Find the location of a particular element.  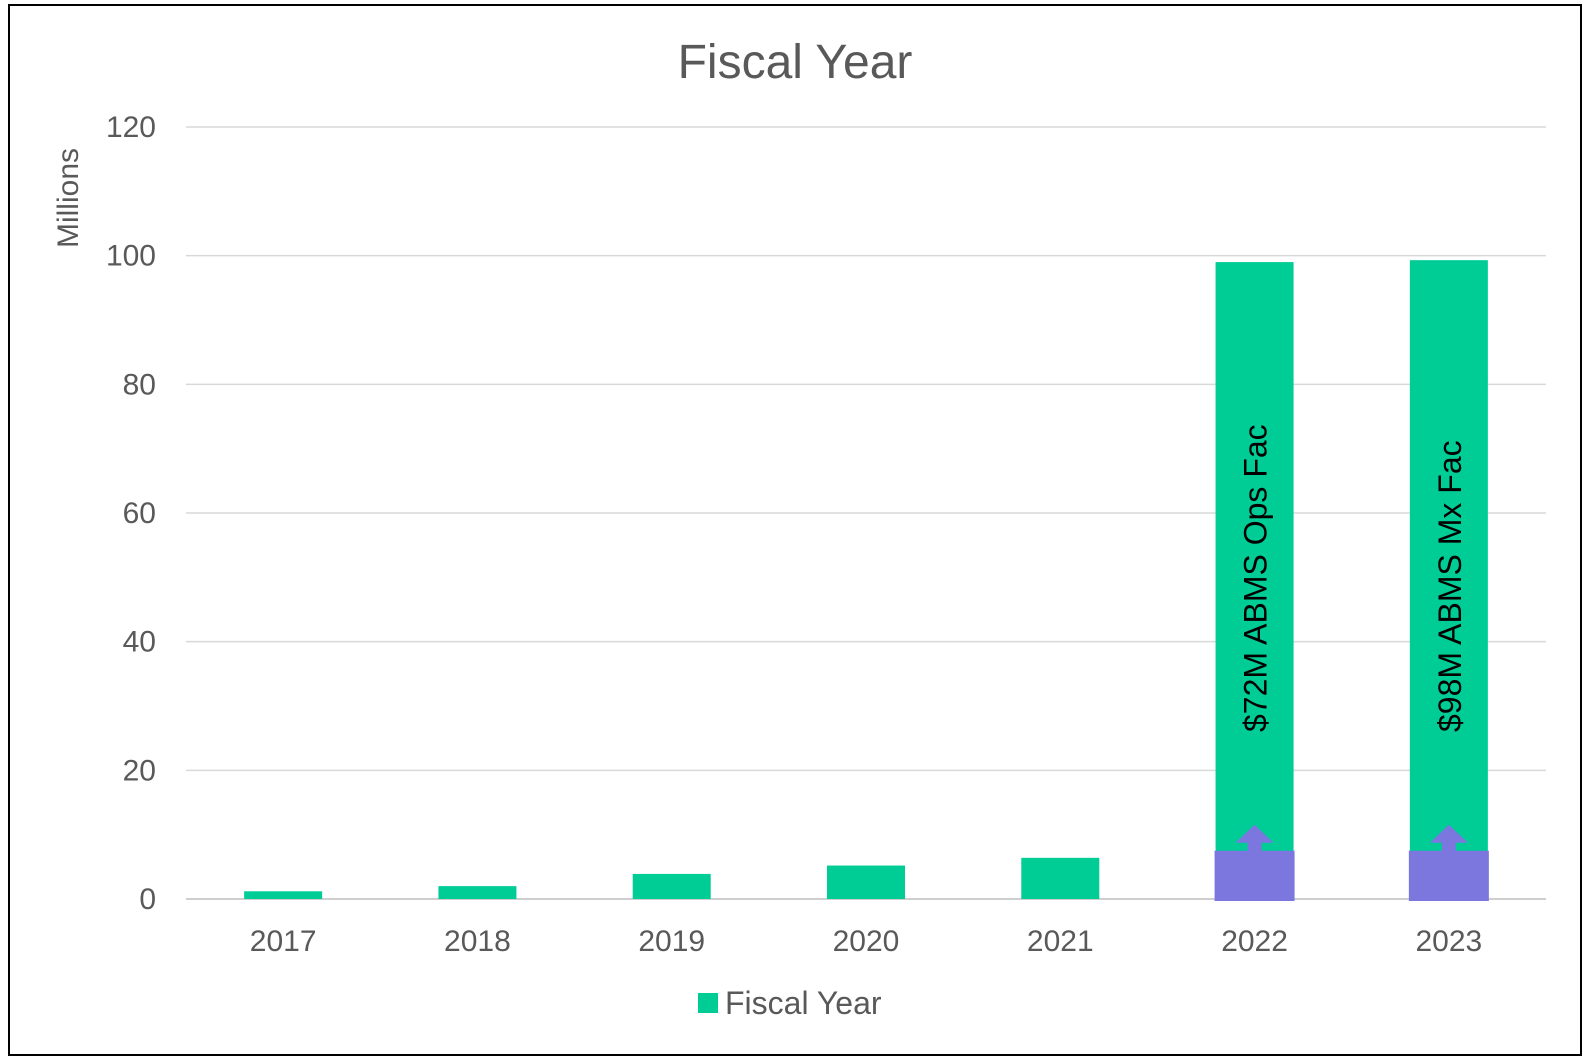

x-tick-label: 2018 is located at coordinates (477, 941).